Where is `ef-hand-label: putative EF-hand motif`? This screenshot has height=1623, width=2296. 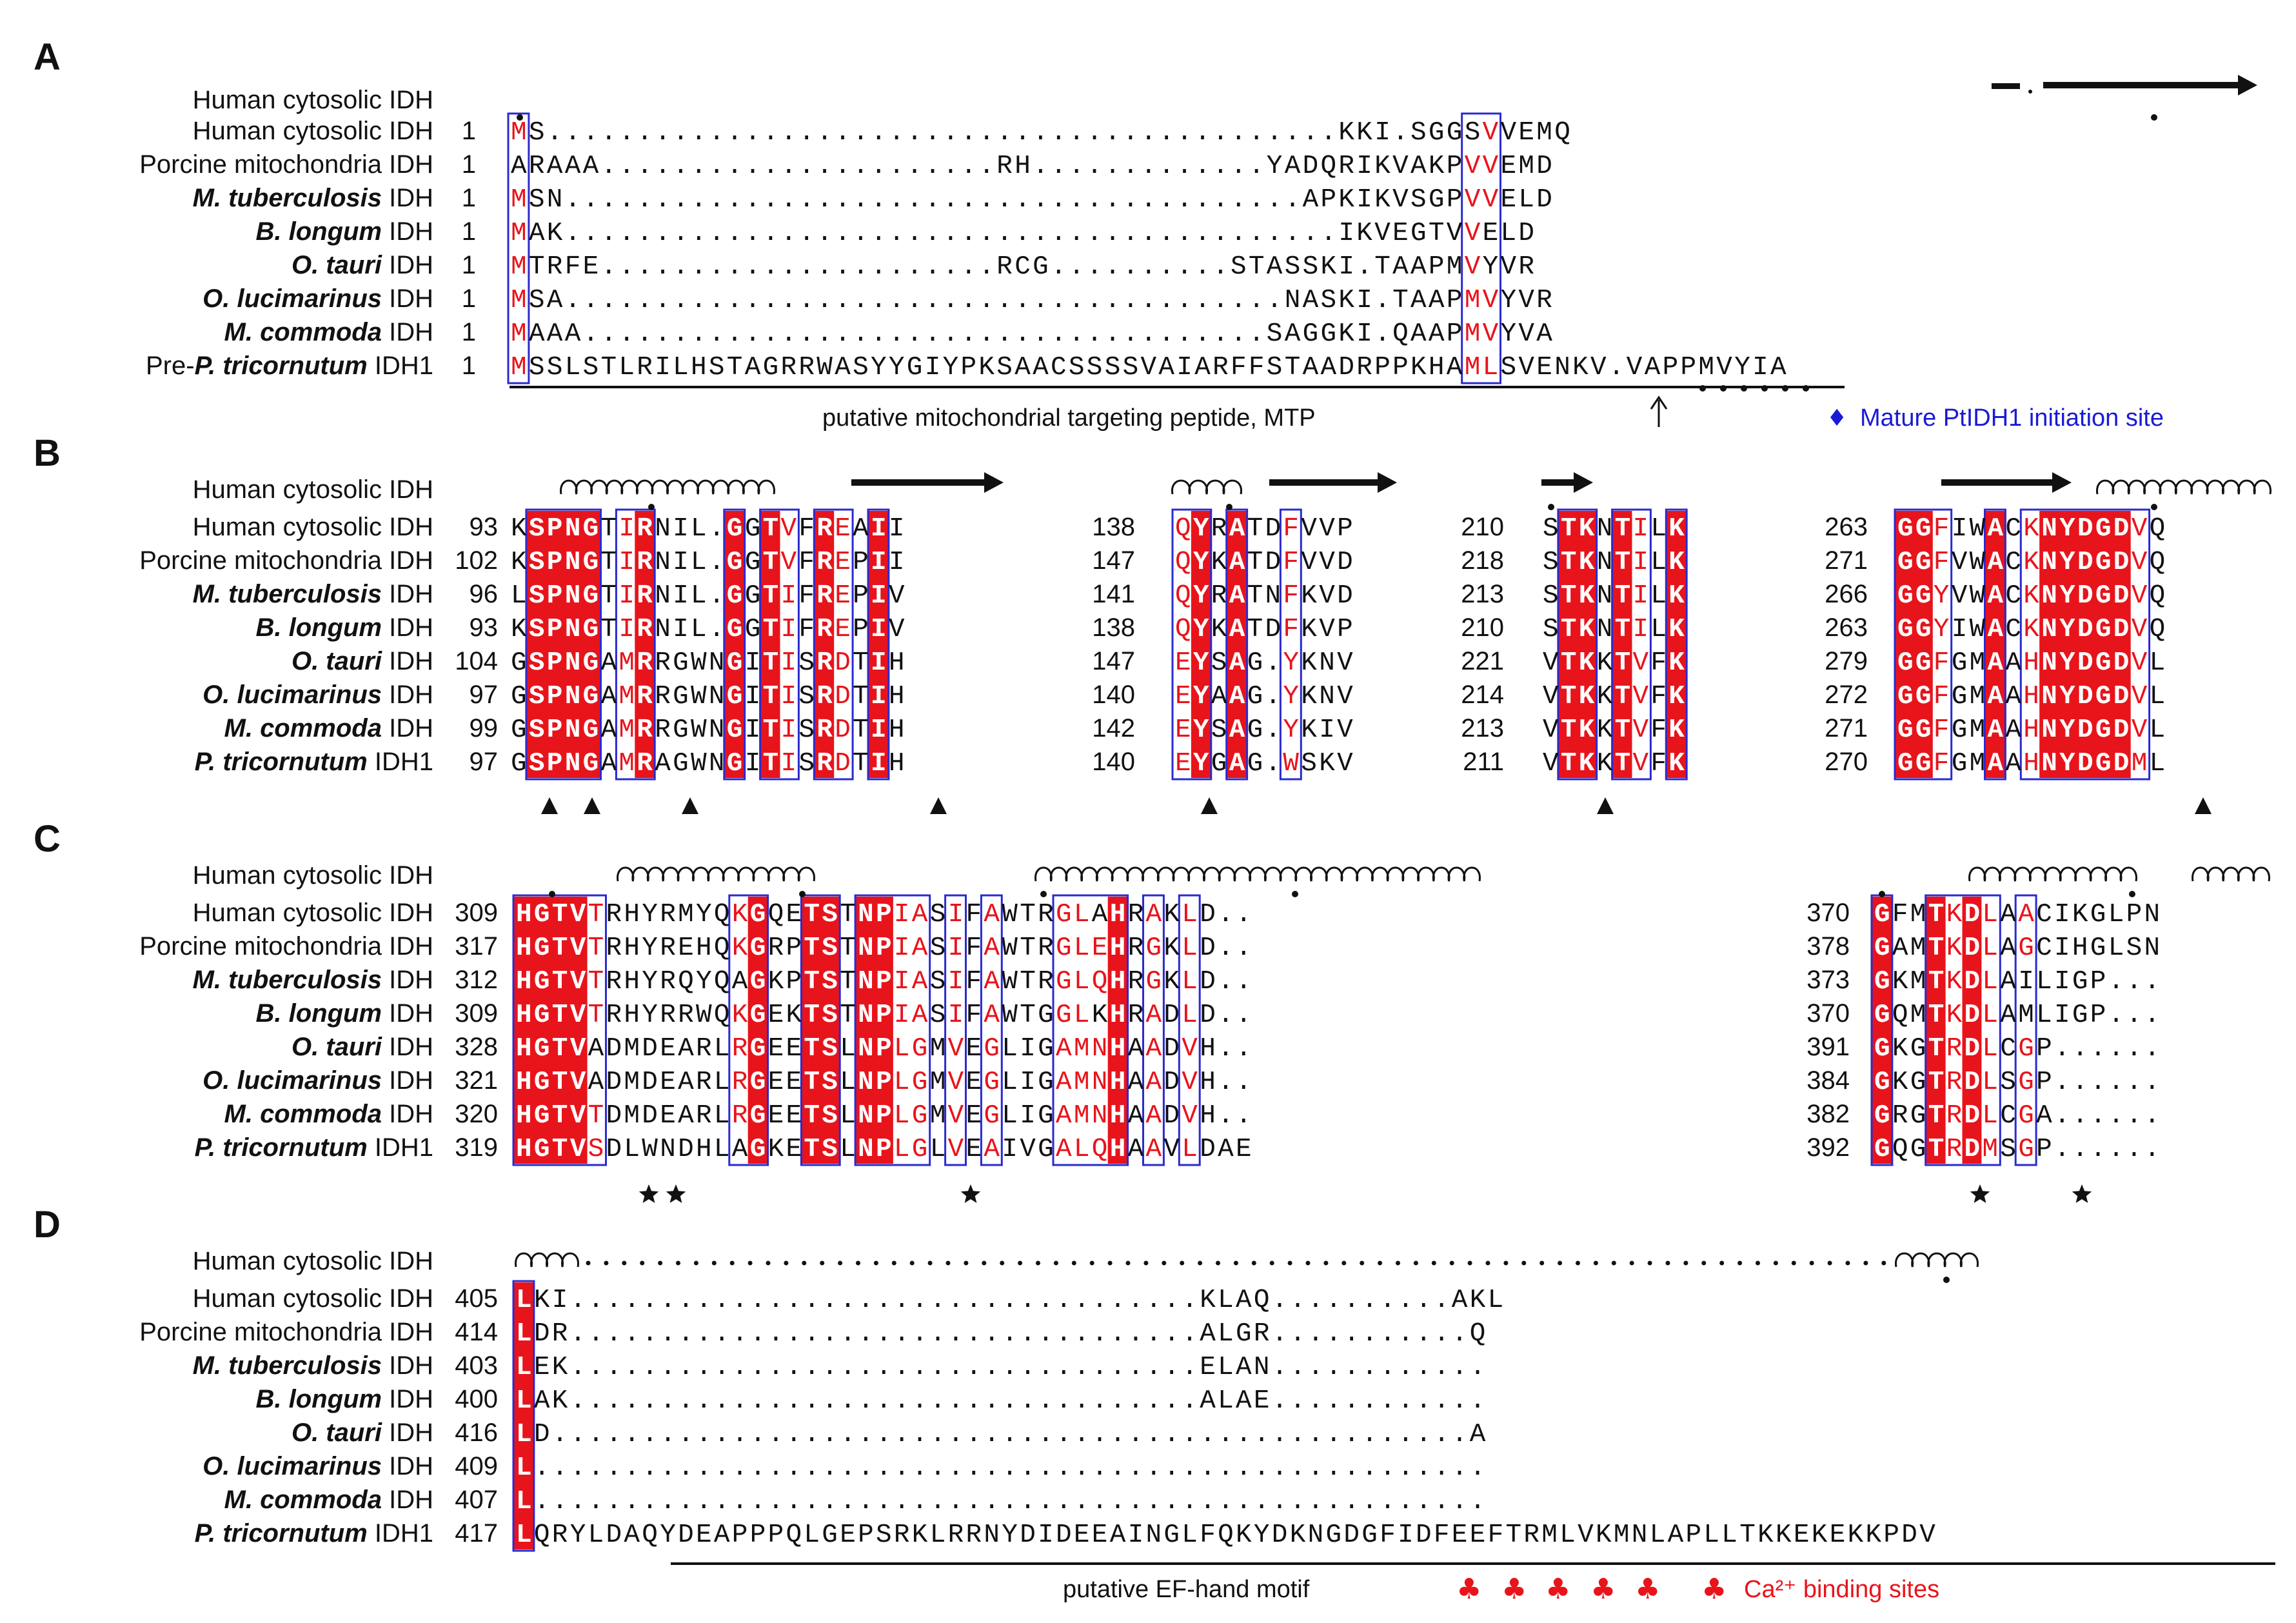 ef-hand-label: putative EF-hand motif is located at coordinates (1186, 1589).